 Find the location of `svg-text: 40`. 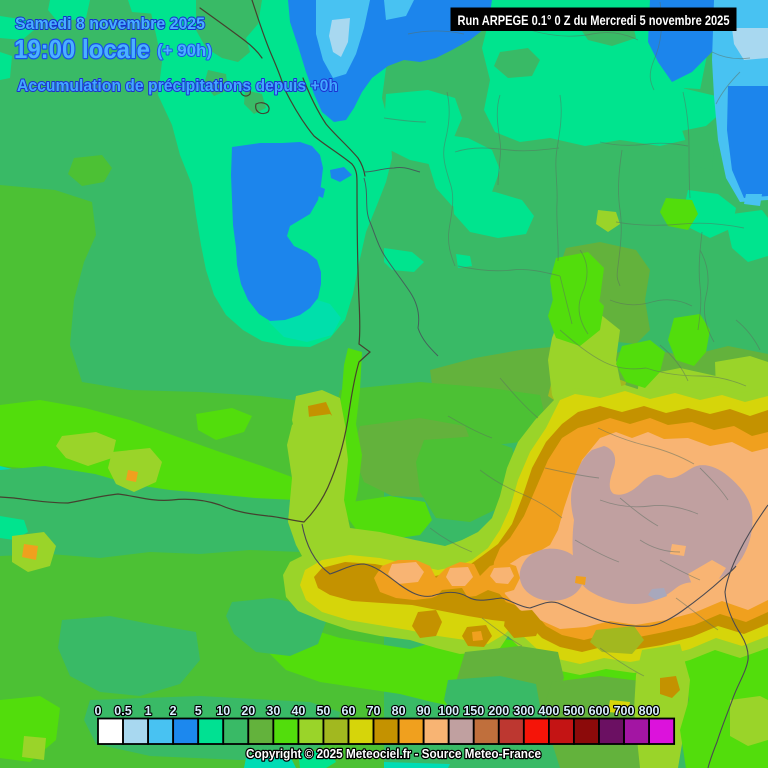

svg-text: 40 is located at coordinates (298, 711).